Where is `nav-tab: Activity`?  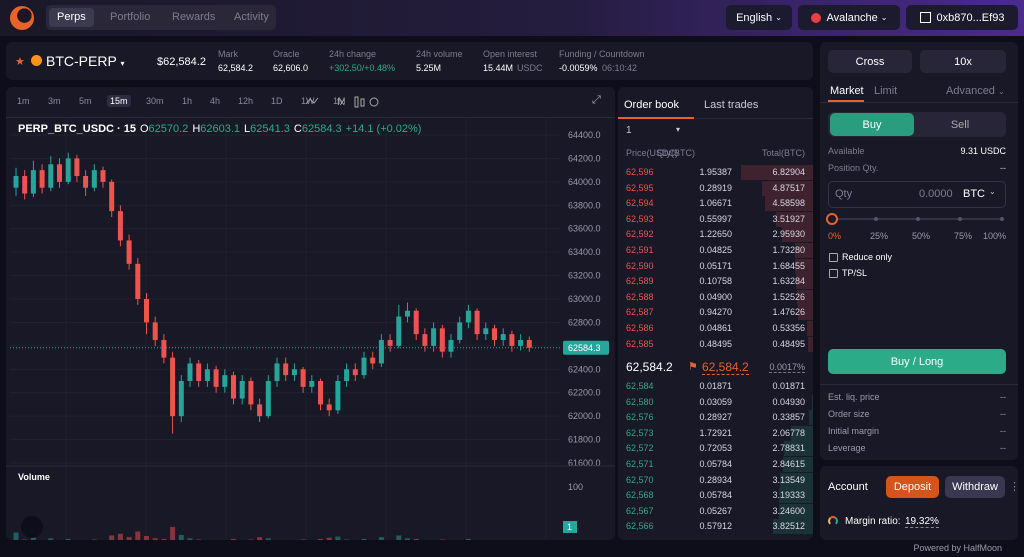
nav-tab: Activity is located at coordinates (251, 17).